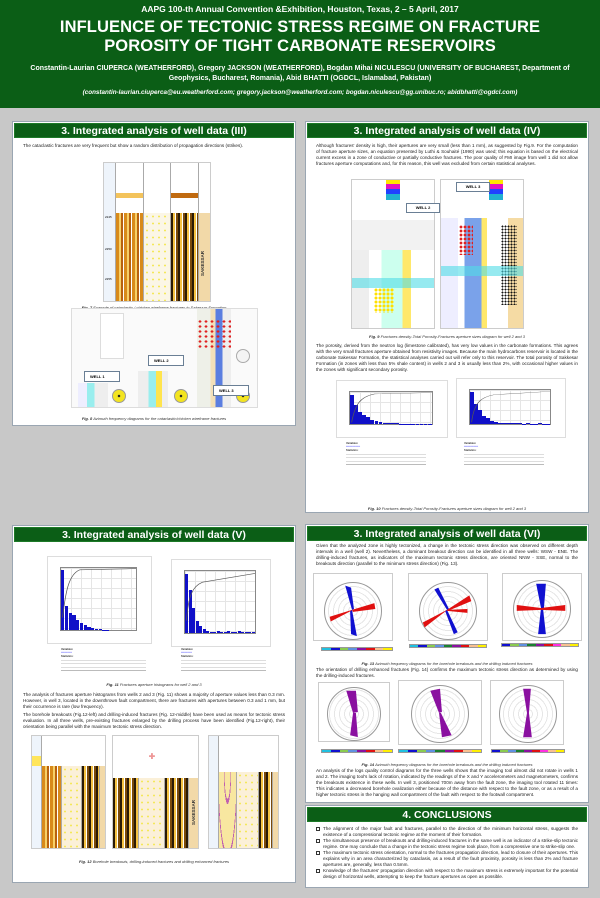  Describe the element at coordinates (542, 607) in the screenshot. I see `fig13-rose-well3` at that location.